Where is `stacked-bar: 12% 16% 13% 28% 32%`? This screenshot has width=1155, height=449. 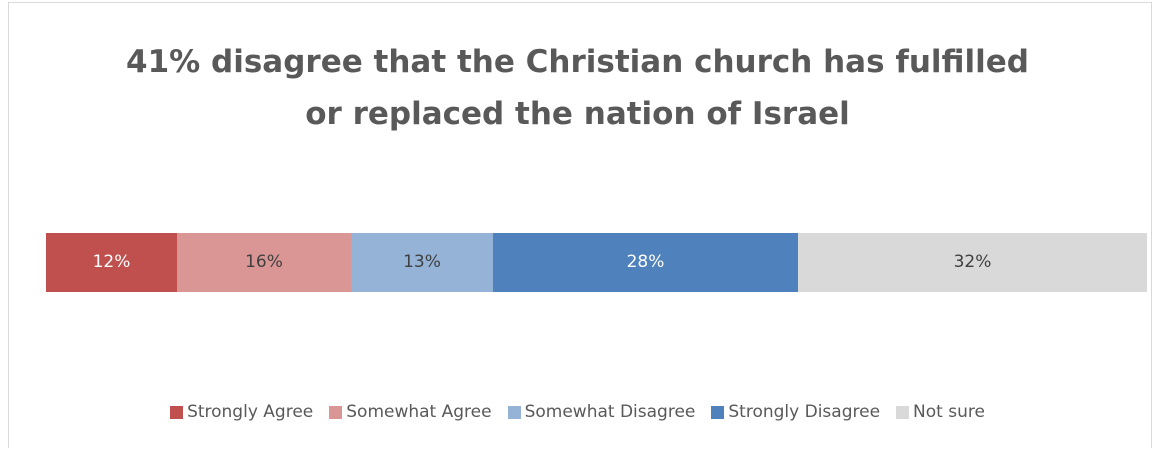
stacked-bar: 12% 16% 13% 28% 32% is located at coordinates (596, 262).